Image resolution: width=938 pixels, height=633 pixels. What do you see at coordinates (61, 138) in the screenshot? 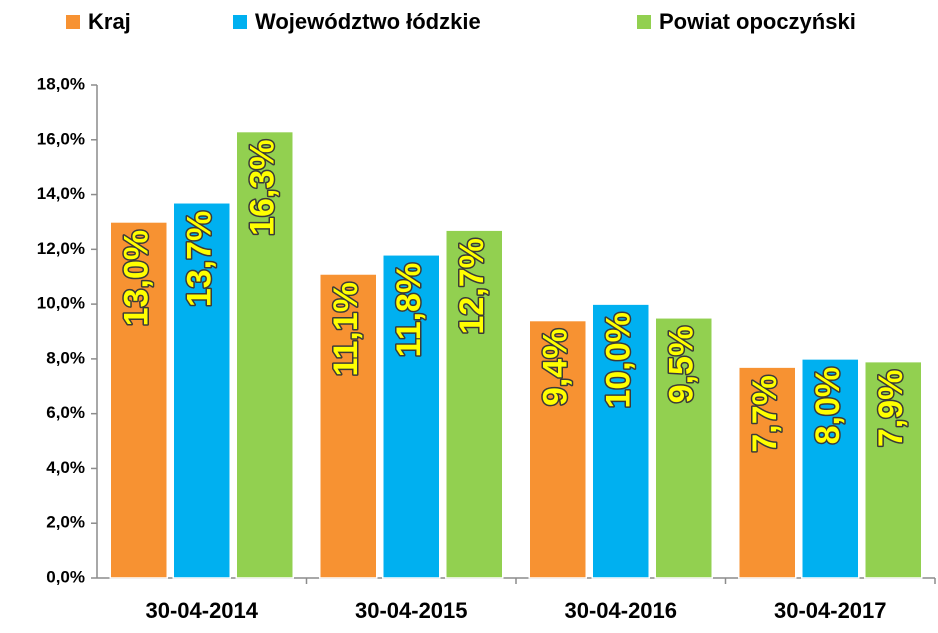
I see `y-tick-label: 16,0%` at bounding box center [61, 138].